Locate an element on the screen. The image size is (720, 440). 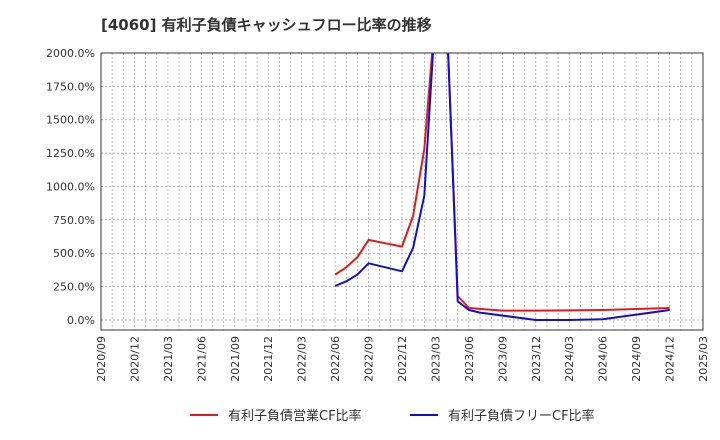
x-tick-label: 2025/03 is located at coordinates (703, 359).